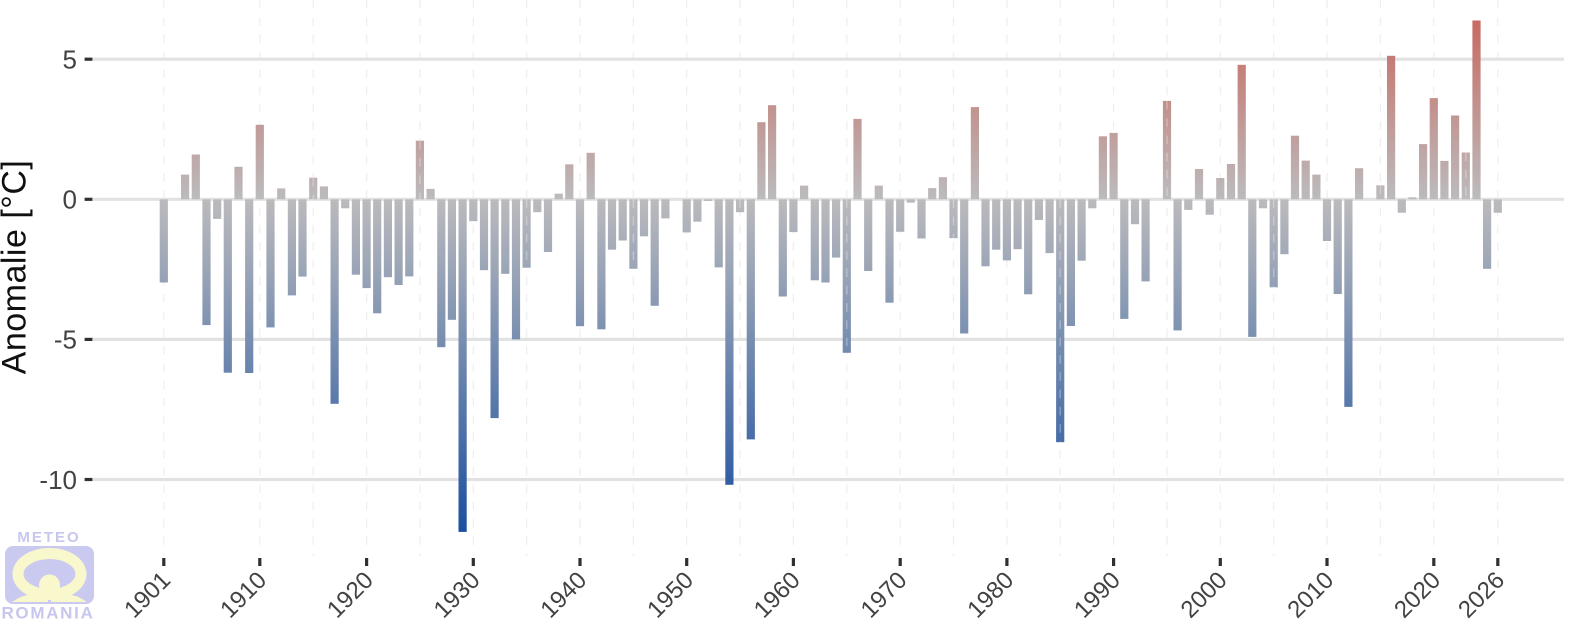  Describe the element at coordinates (48, 537) in the screenshot. I see `svg-text: METEO` at that location.